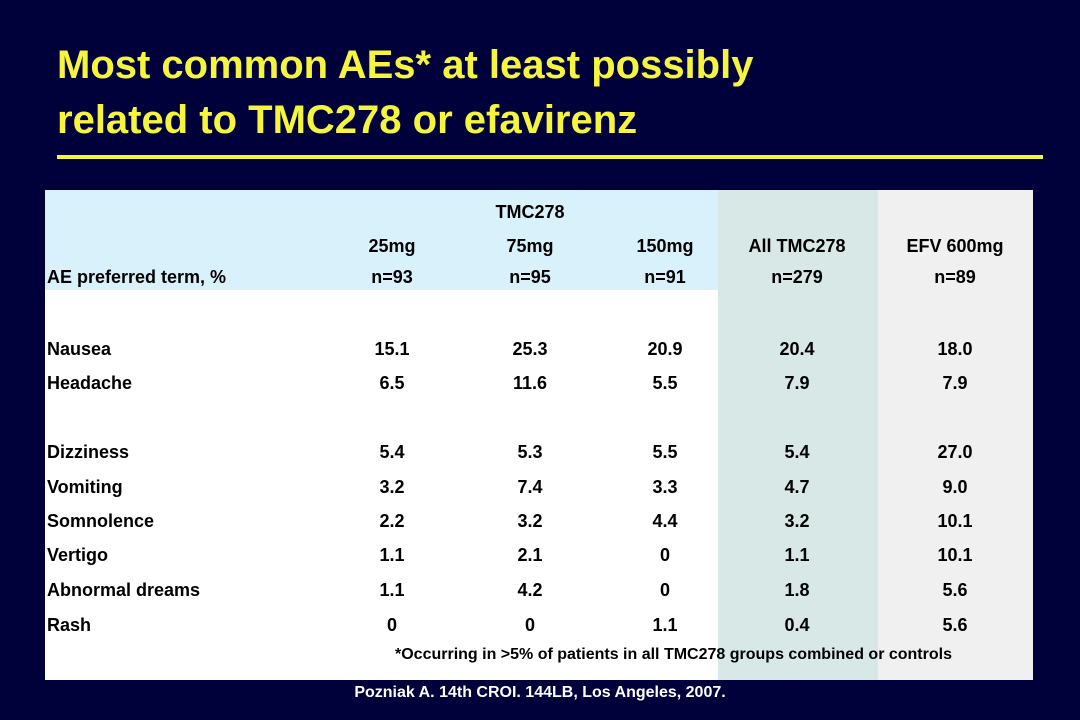 This screenshot has height=720, width=1080. I want to click on column-header: 75mg, so click(530, 246).